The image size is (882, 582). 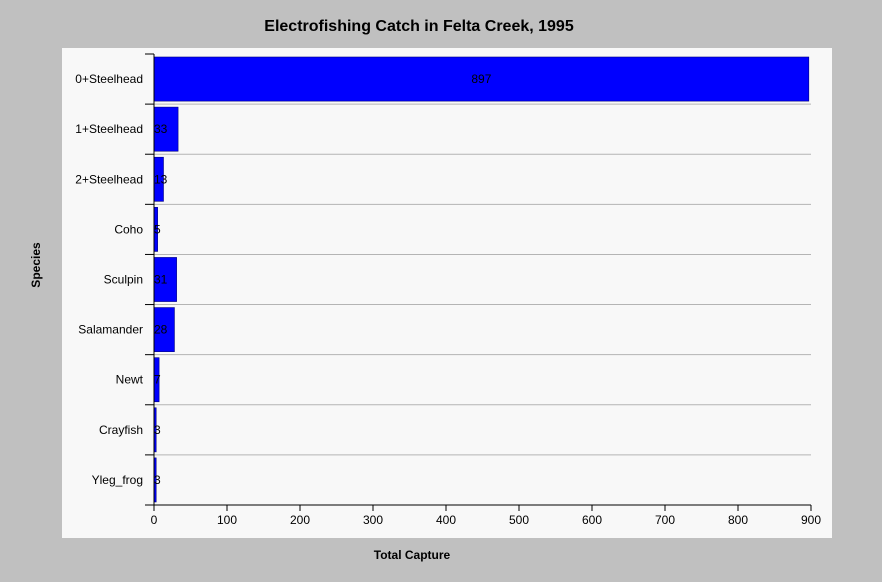 I want to click on data-label: 28, so click(x=161, y=330).